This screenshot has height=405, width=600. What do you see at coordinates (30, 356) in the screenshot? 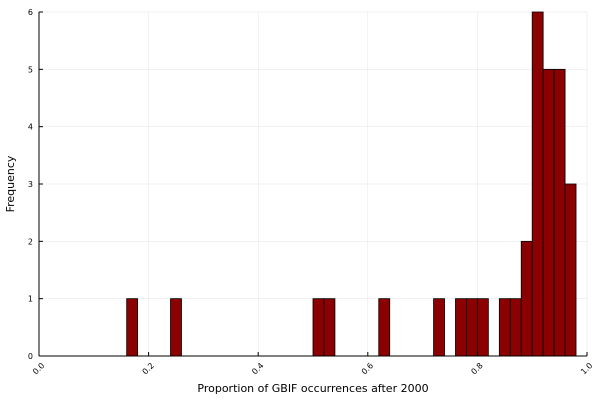
I see `y-tick-label: 0` at bounding box center [30, 356].